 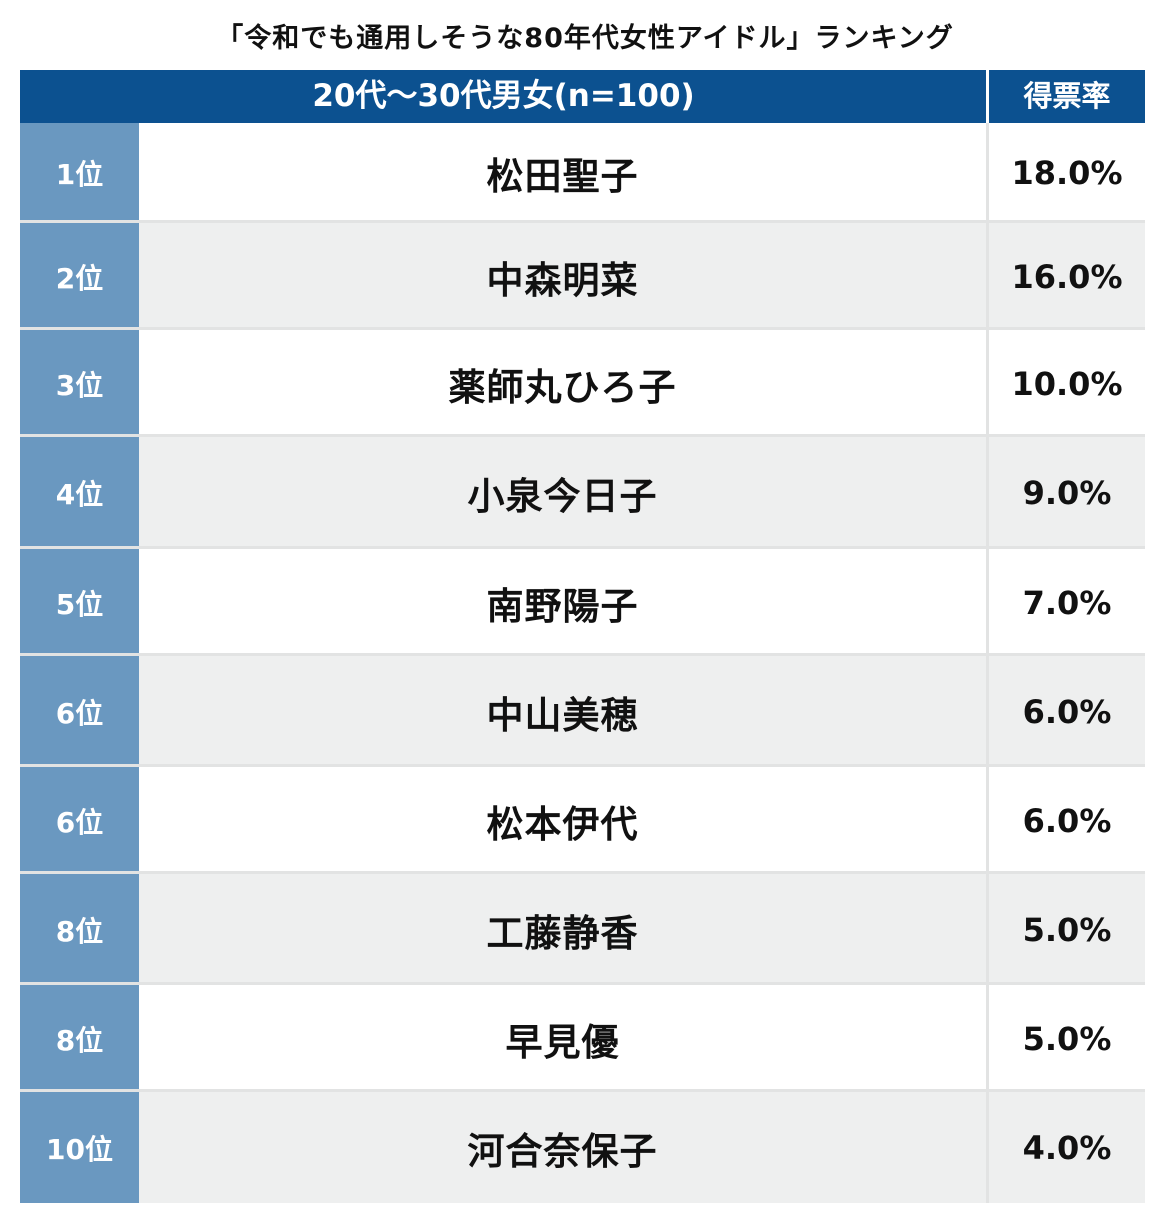 I want to click on table-row: 8位 早見優 5.0%, so click(x=582, y=1038).